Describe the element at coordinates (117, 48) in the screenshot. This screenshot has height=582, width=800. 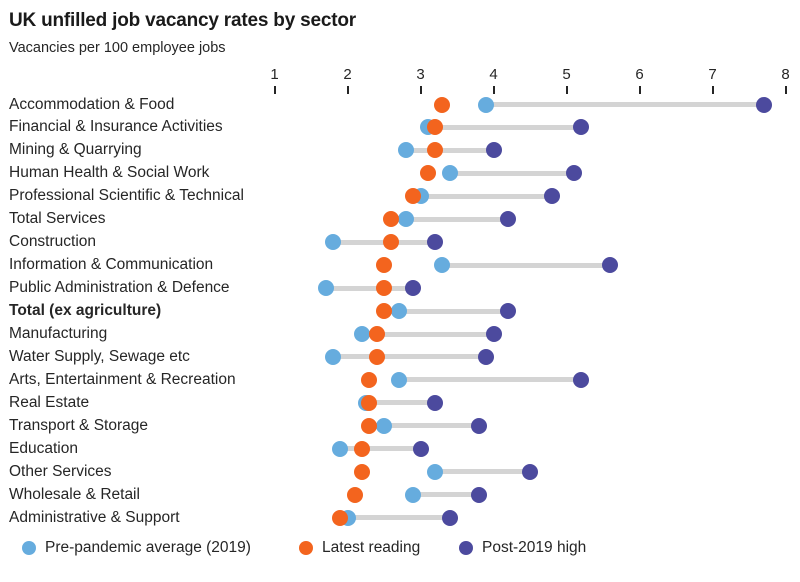
I see `chart-subtitle: Vacancies per 100 employee jobs` at that location.